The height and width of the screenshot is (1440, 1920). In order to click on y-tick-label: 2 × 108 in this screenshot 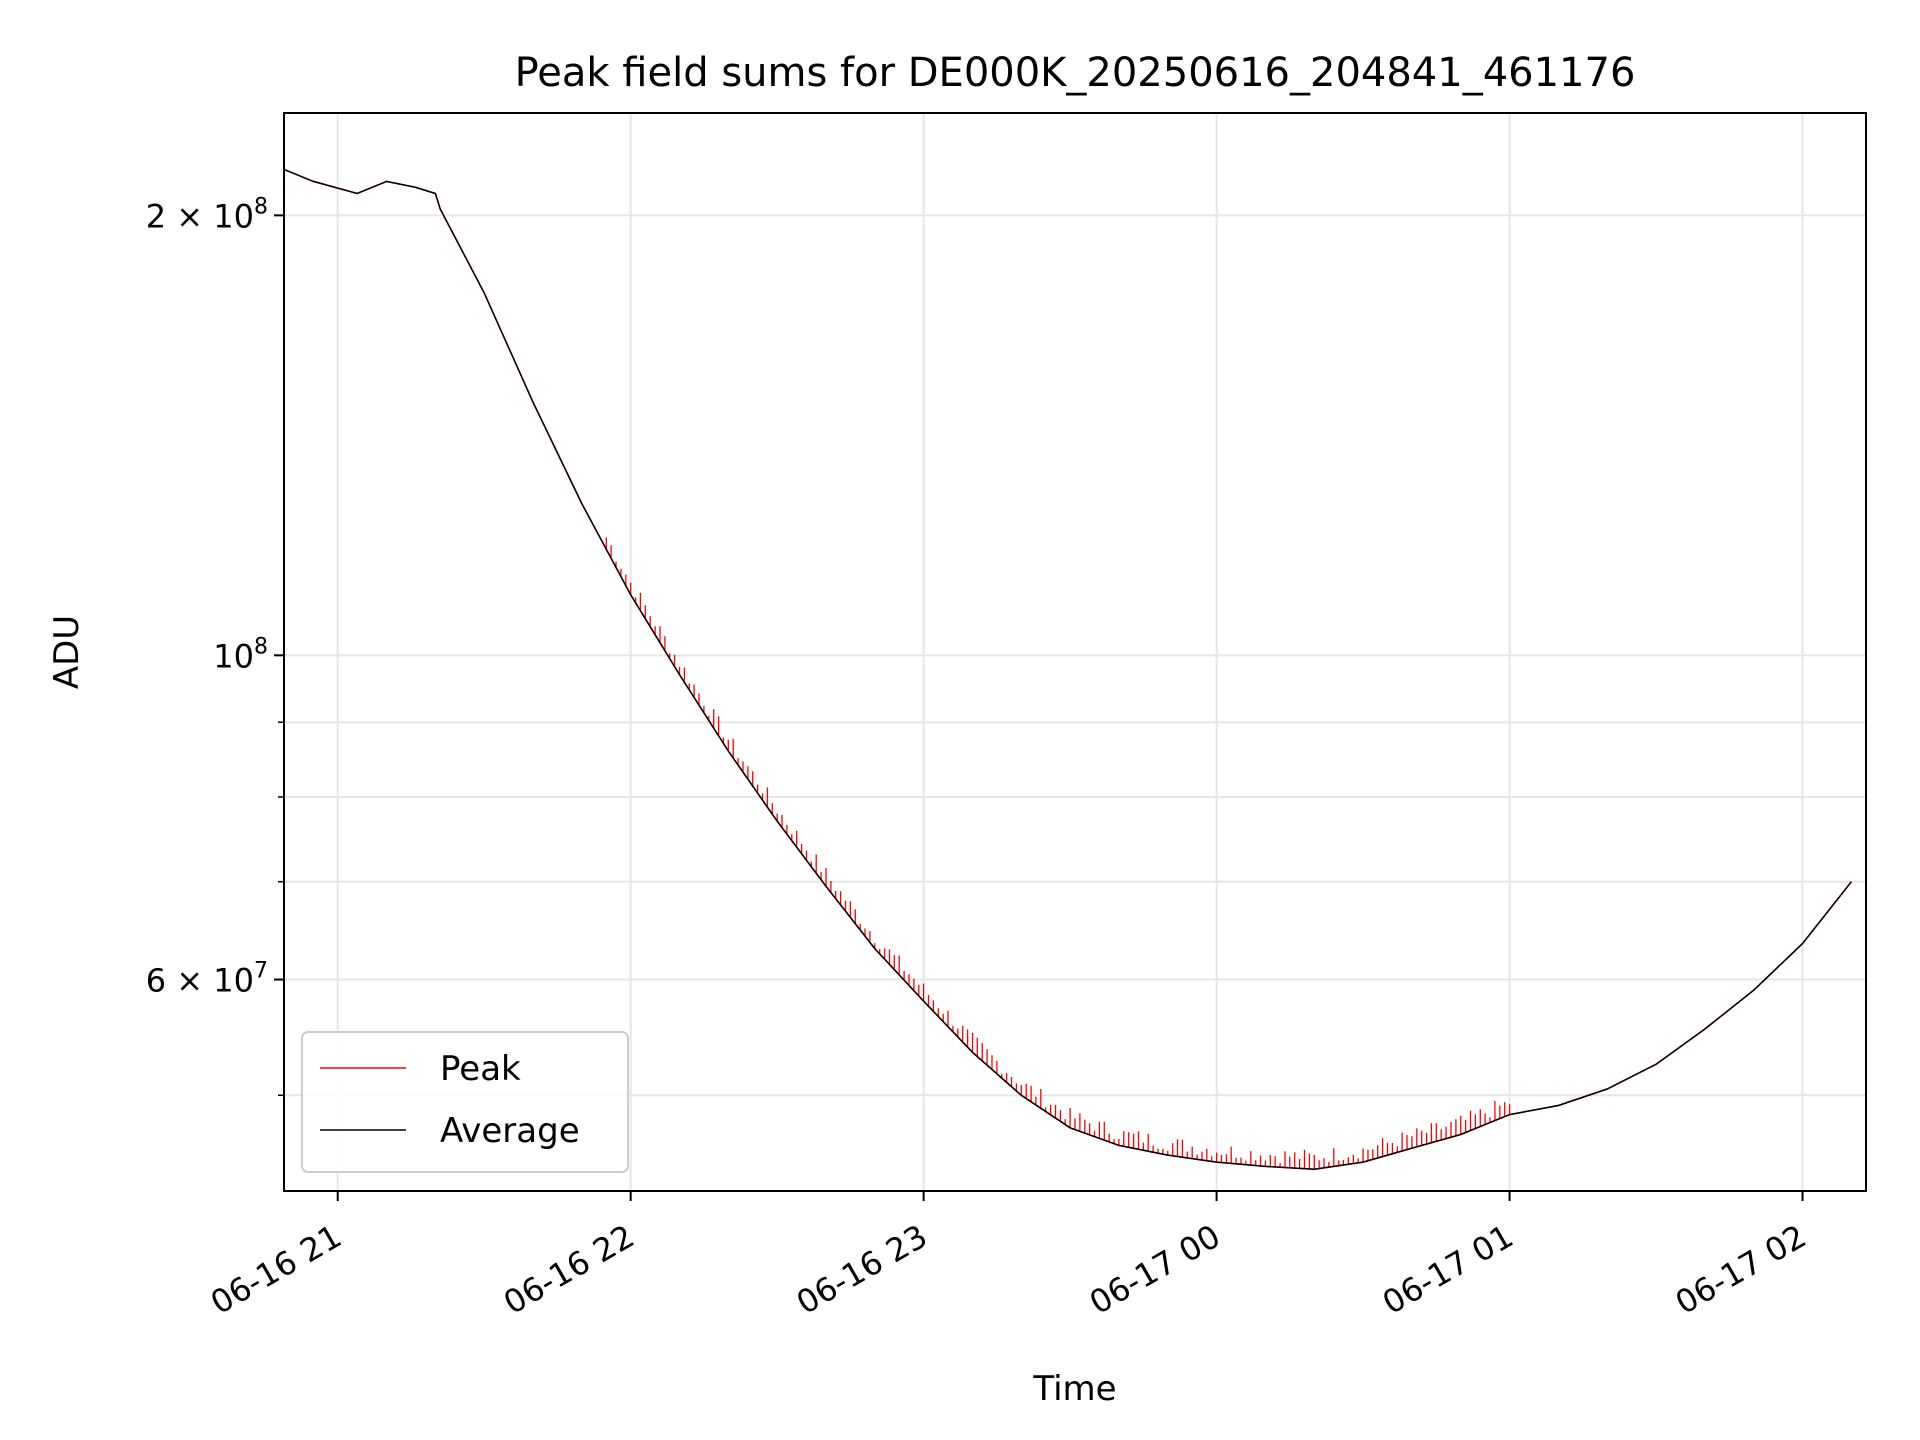, I will do `click(207, 214)`.